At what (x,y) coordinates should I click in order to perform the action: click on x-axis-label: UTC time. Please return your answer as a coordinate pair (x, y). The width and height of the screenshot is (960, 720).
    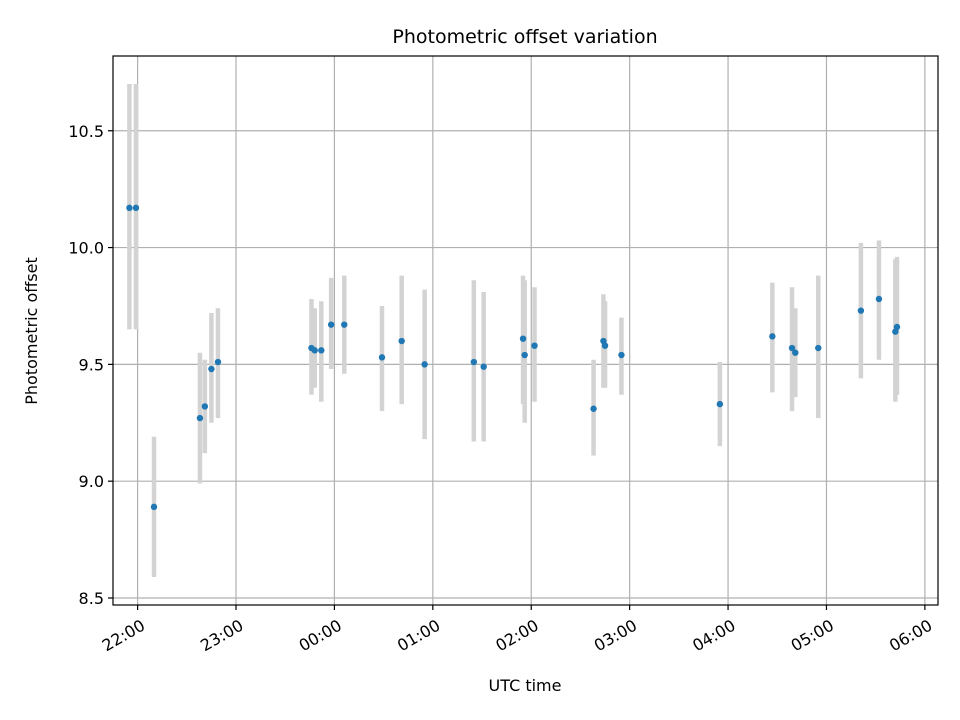
    Looking at the image, I should click on (525, 685).